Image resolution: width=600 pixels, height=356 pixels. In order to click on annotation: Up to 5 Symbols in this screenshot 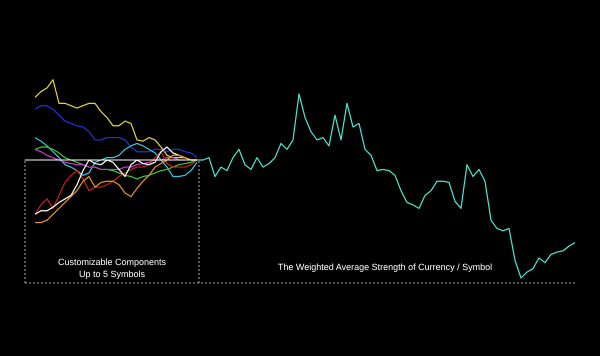, I will do `click(112, 274)`.